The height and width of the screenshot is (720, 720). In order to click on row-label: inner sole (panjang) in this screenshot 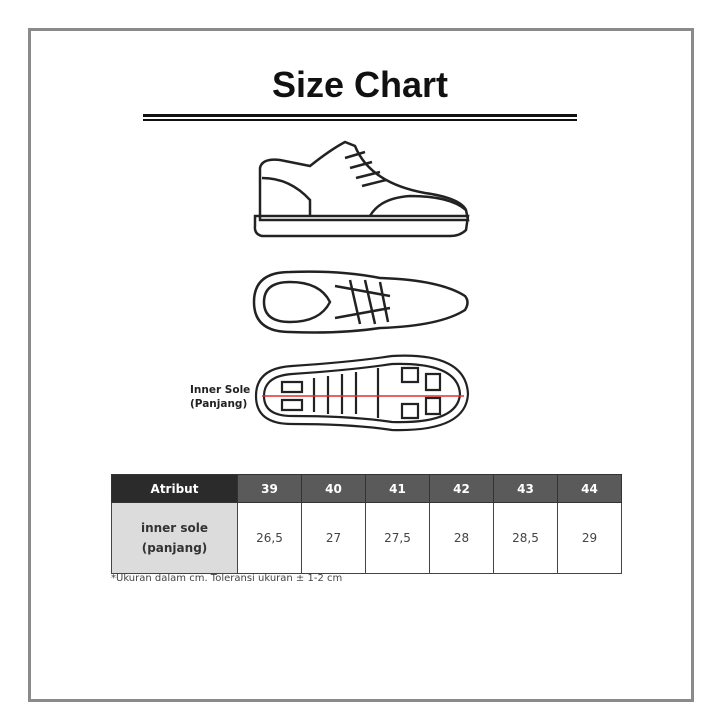, I will do `click(174, 538)`.